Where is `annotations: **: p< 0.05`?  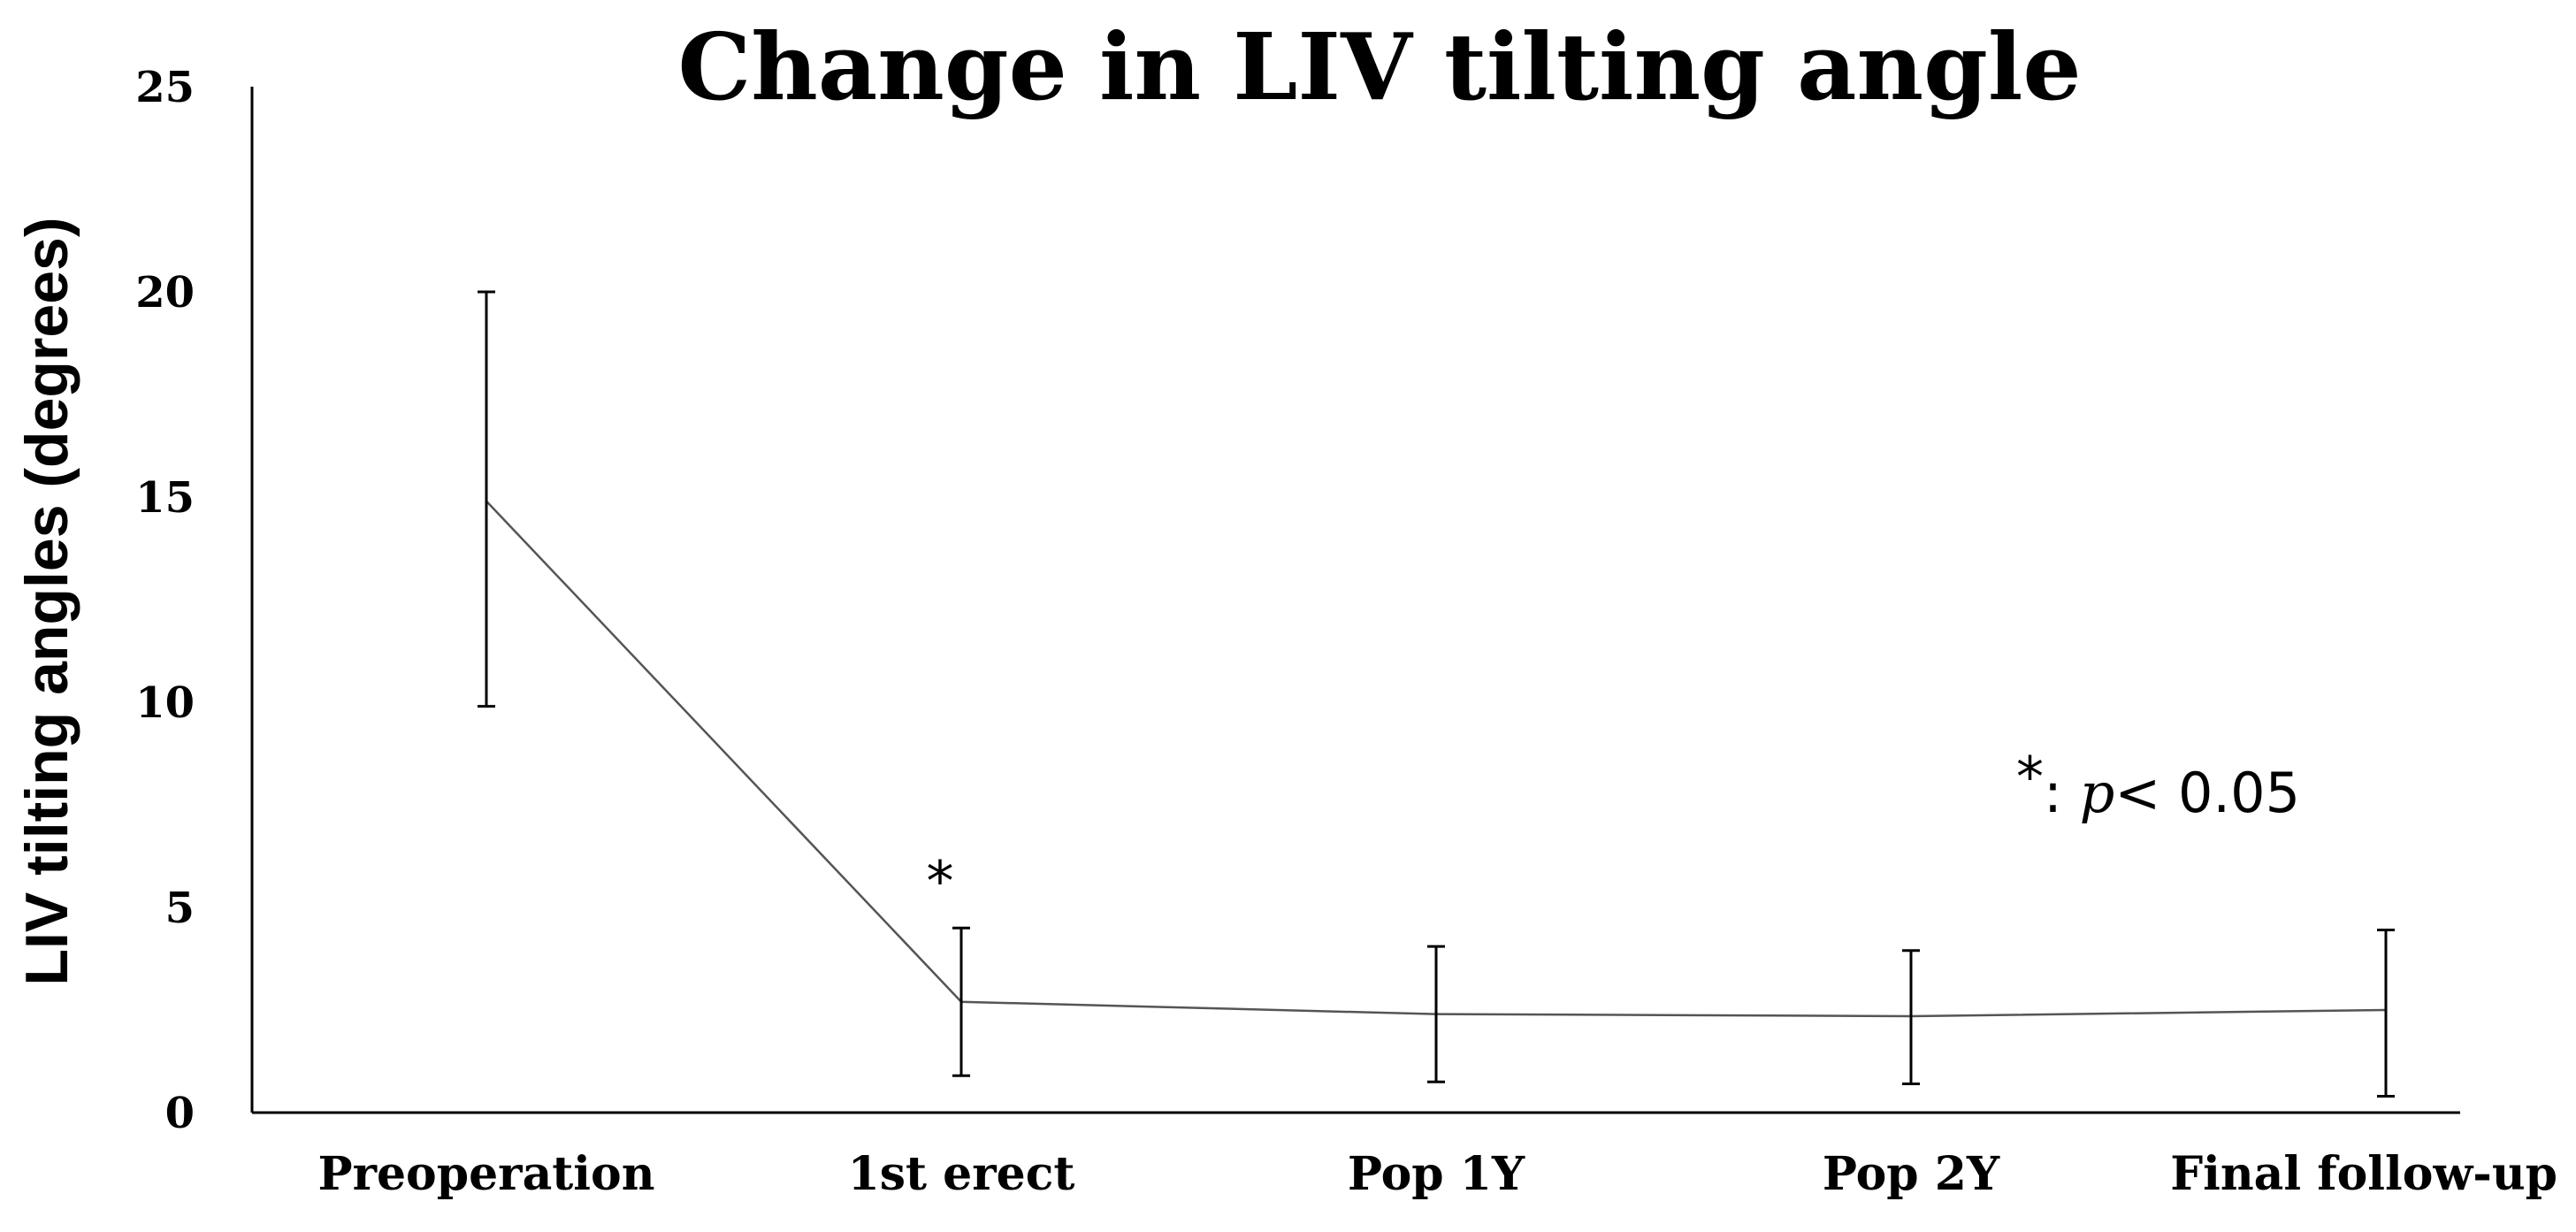
annotations: **: p< 0.05 is located at coordinates (1614, 829).